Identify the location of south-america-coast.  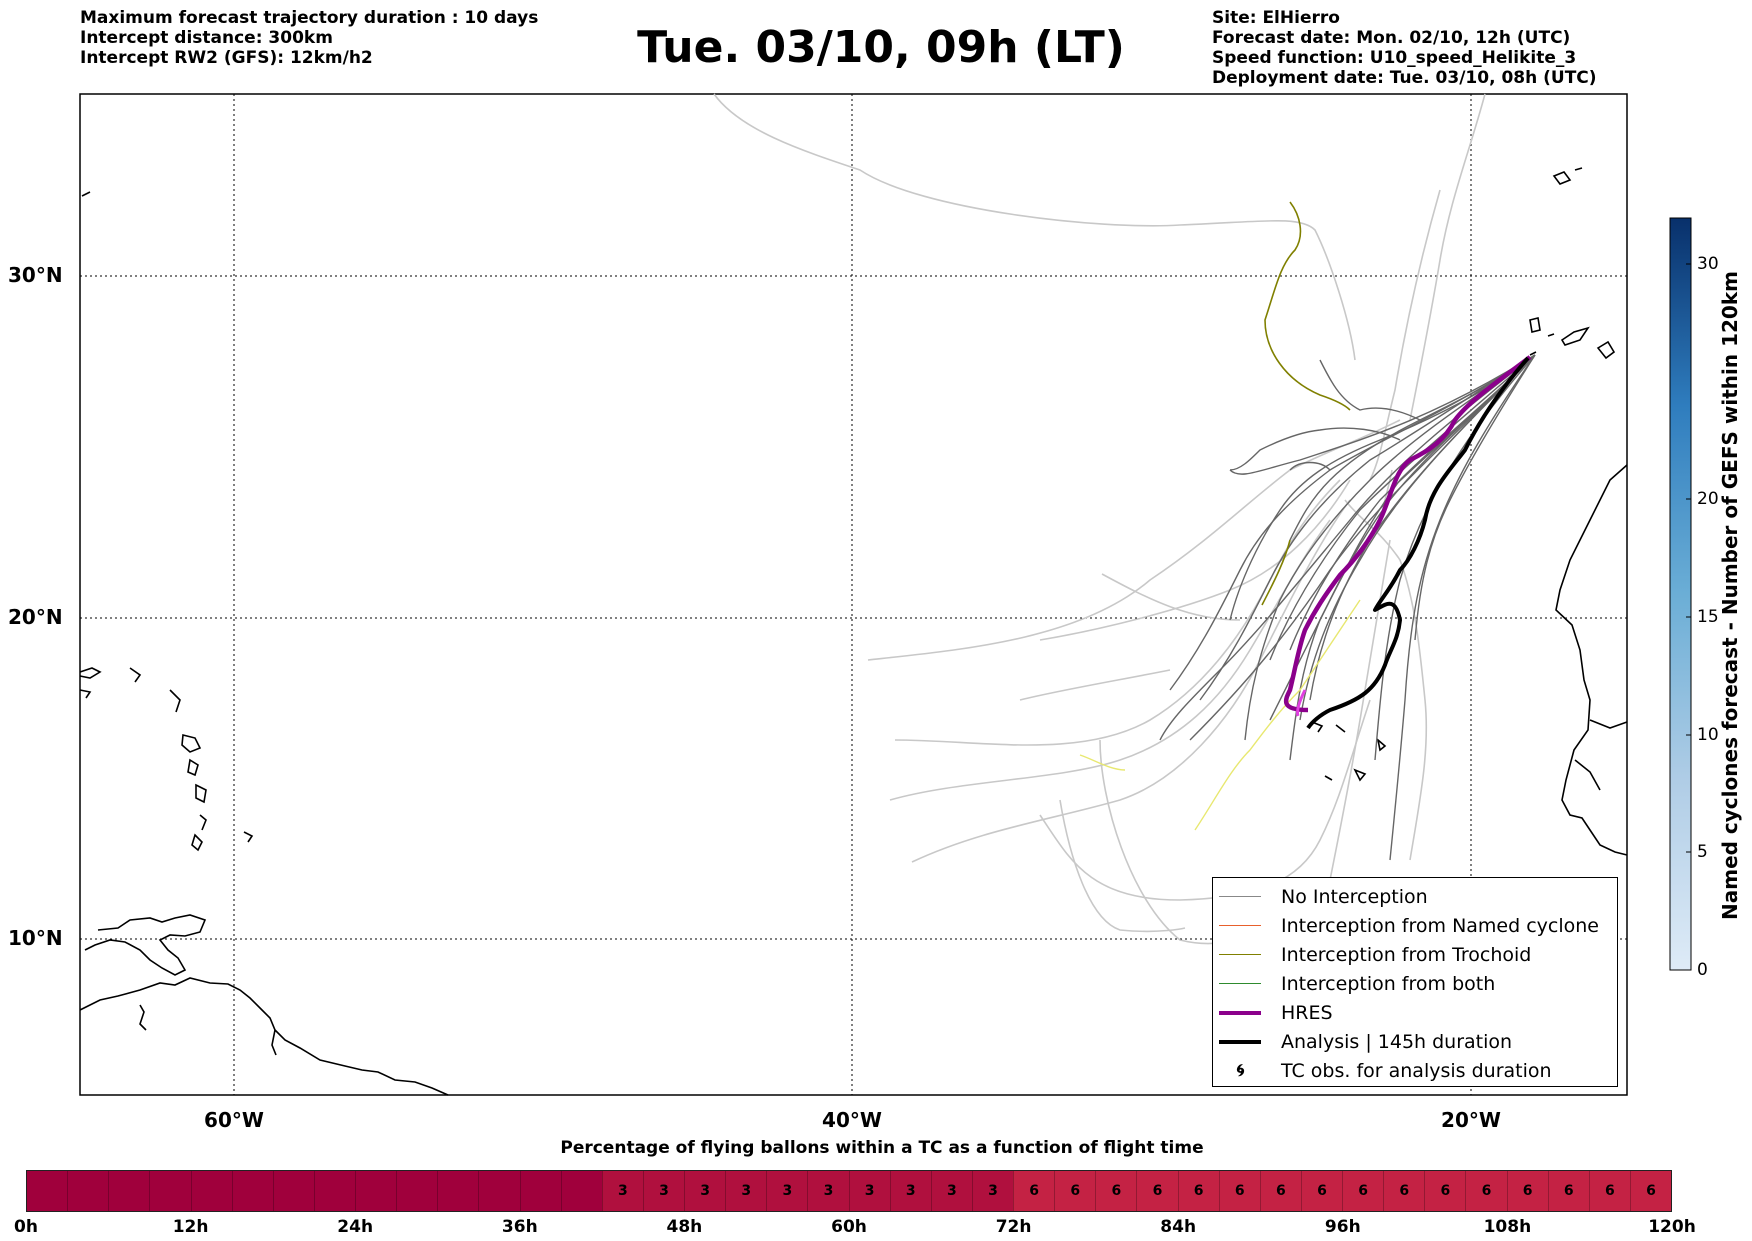
(264, 1036).